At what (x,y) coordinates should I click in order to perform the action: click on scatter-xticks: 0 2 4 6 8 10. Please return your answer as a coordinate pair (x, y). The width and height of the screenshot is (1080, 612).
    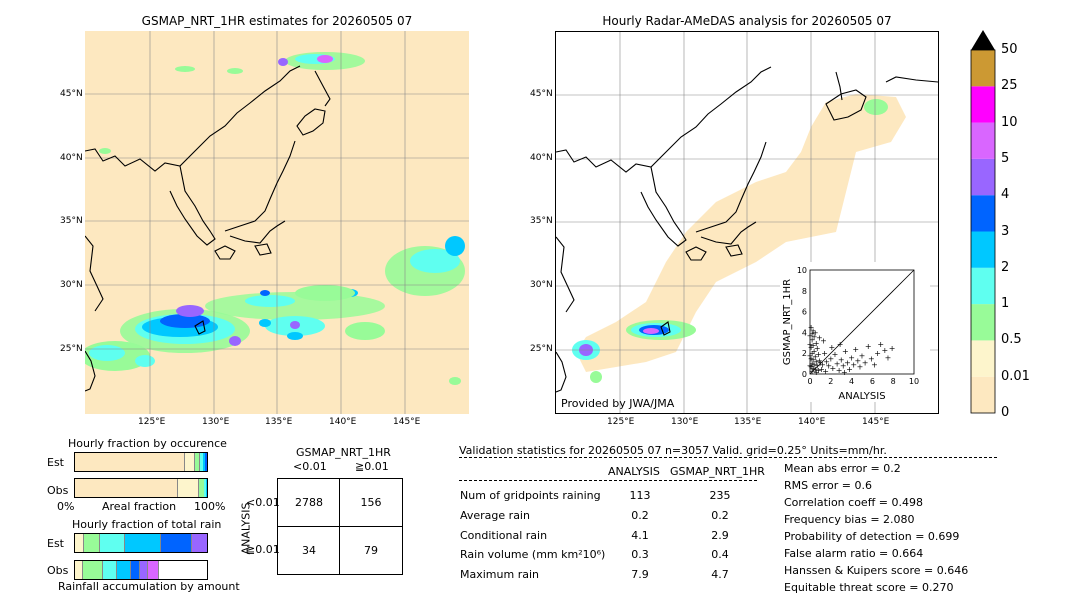
    Looking at the image, I should click on (863, 381).